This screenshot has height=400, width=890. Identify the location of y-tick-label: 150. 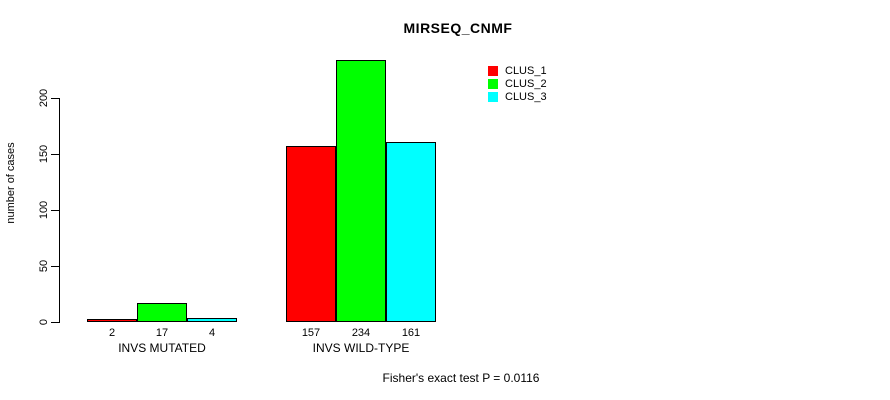
(44, 154).